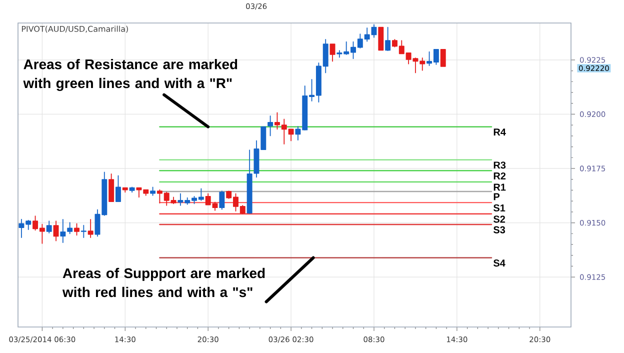 This screenshot has height=353, width=624. I want to click on series-label: S2, so click(499, 219).